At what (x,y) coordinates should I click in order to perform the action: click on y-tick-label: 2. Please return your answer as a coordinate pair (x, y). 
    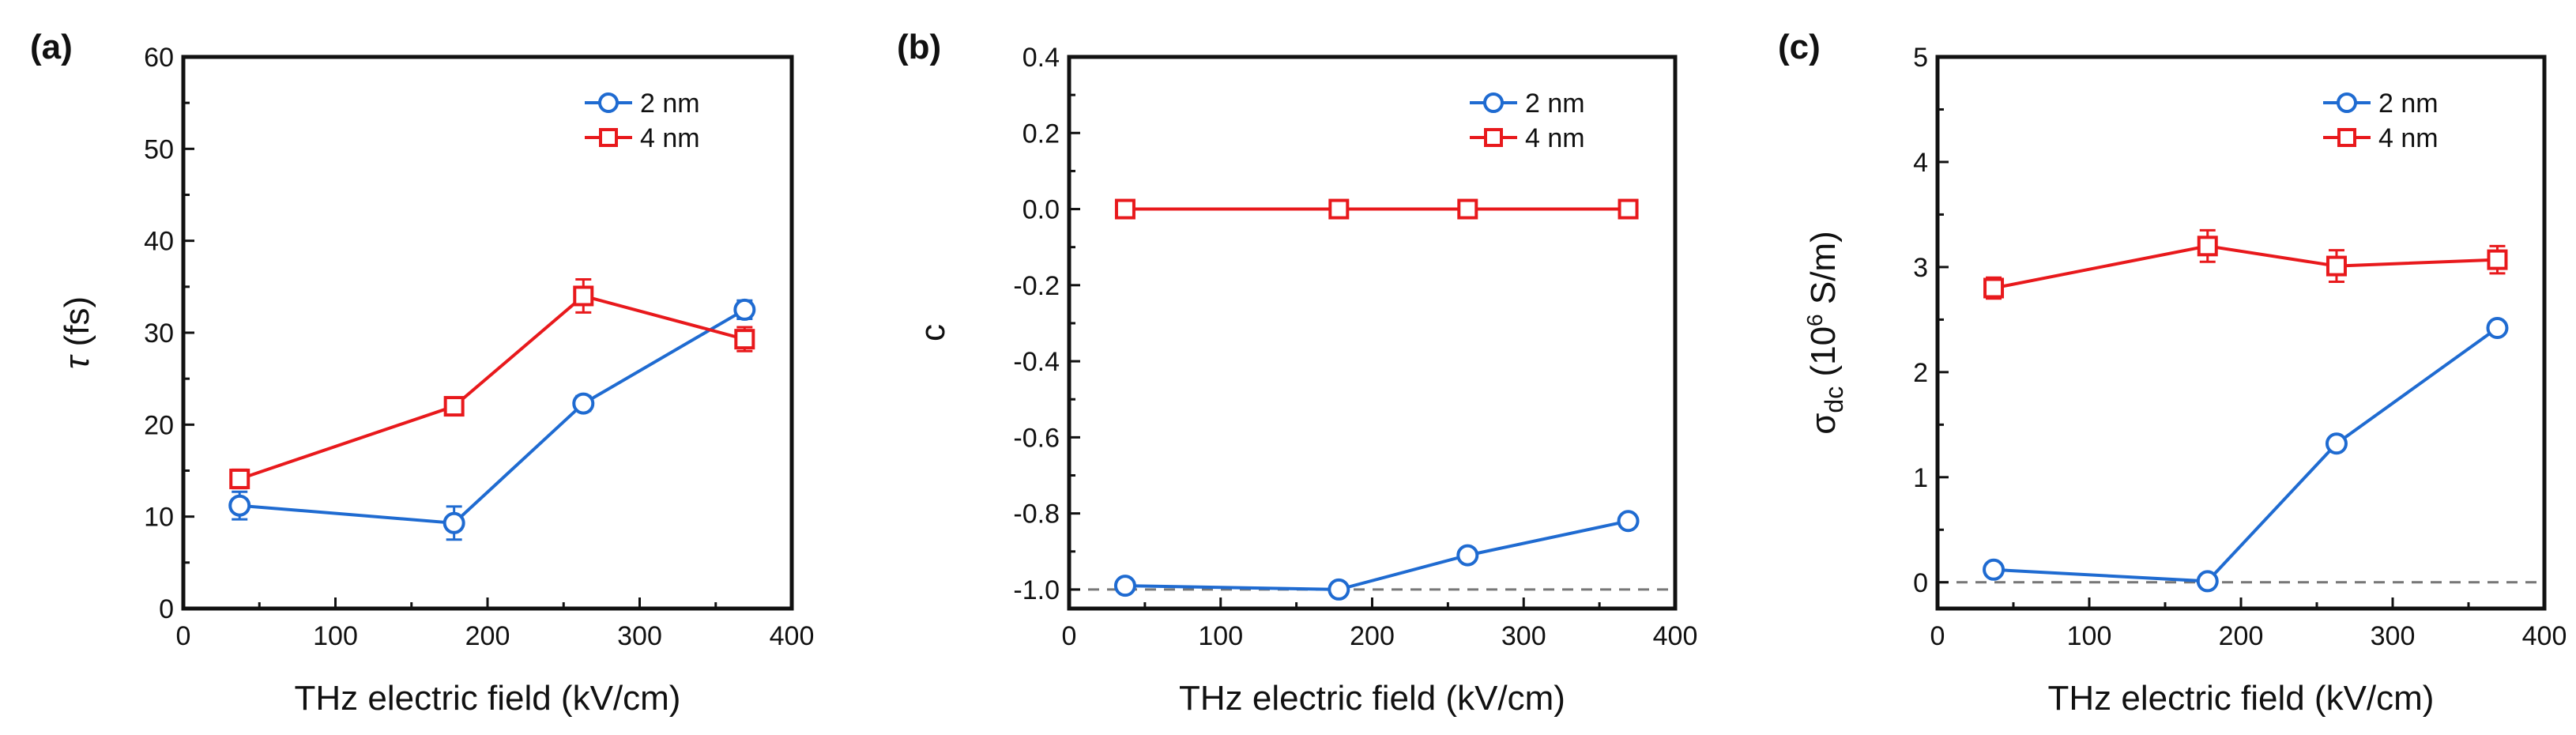
    Looking at the image, I should click on (1920, 373).